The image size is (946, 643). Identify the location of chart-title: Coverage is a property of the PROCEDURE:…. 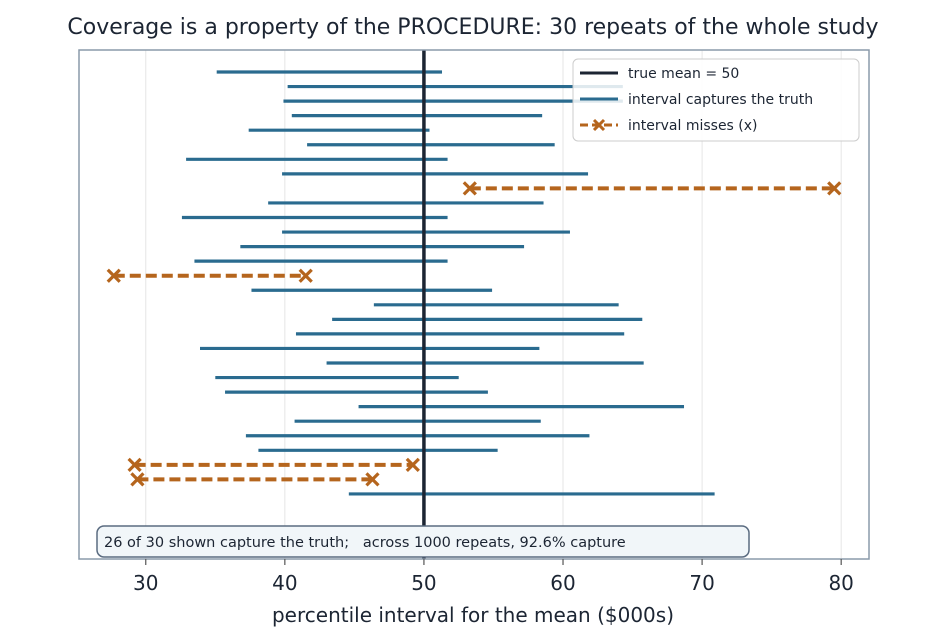
(472, 27).